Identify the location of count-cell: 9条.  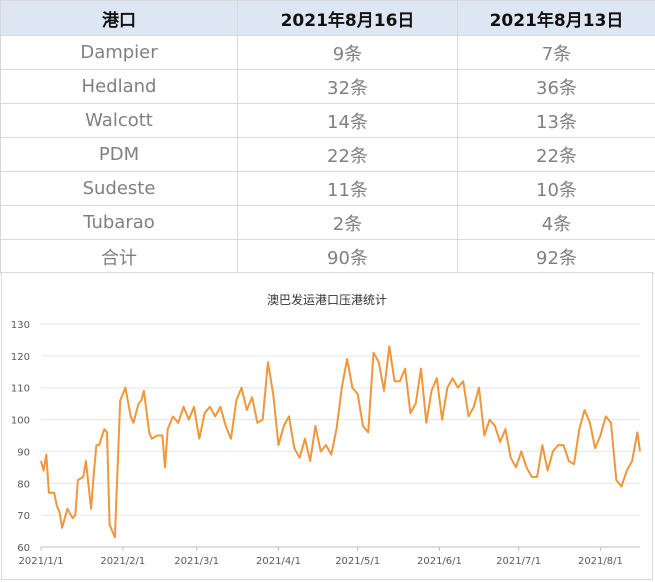
(347, 52).